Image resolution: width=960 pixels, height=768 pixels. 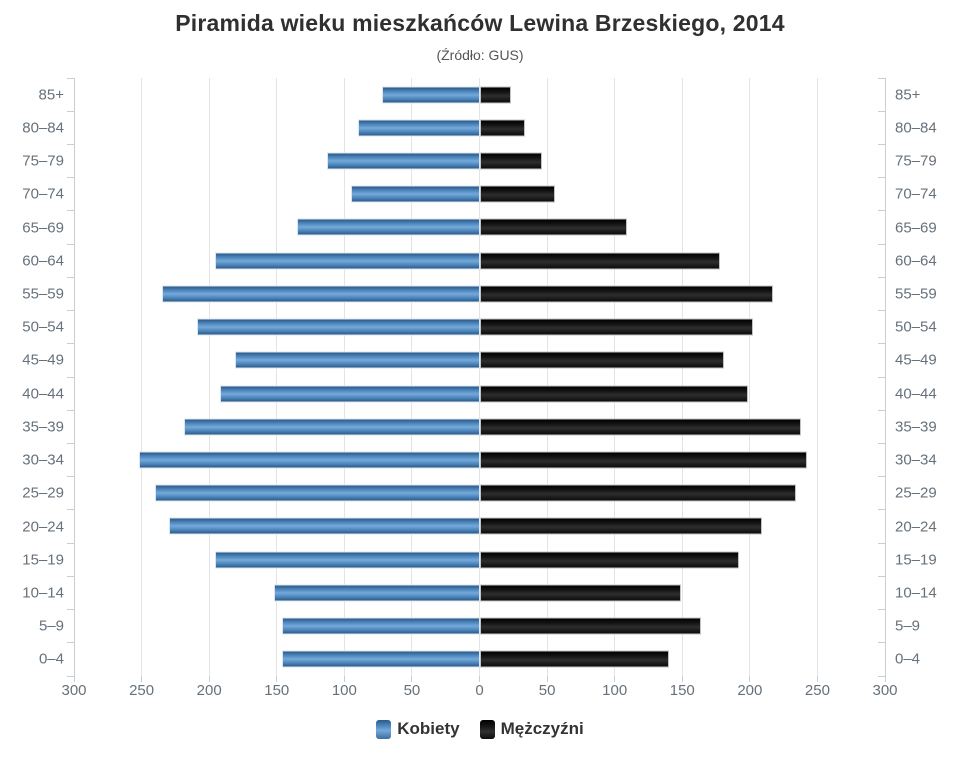 What do you see at coordinates (885, 377) in the screenshot?
I see `y-axis-right` at bounding box center [885, 377].